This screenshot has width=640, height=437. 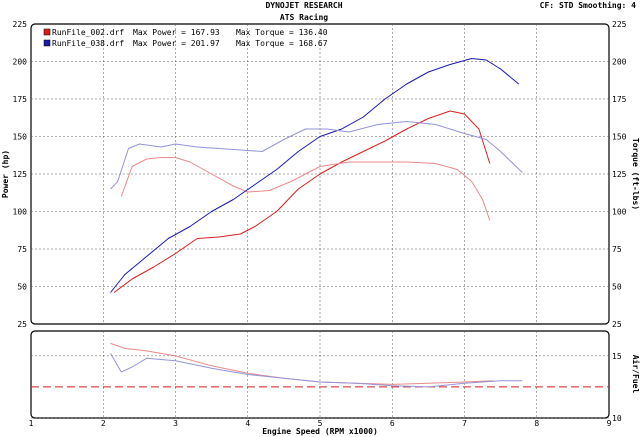 I want to click on legend-file-run-038: RunFile_038.drf, so click(x=88, y=43).